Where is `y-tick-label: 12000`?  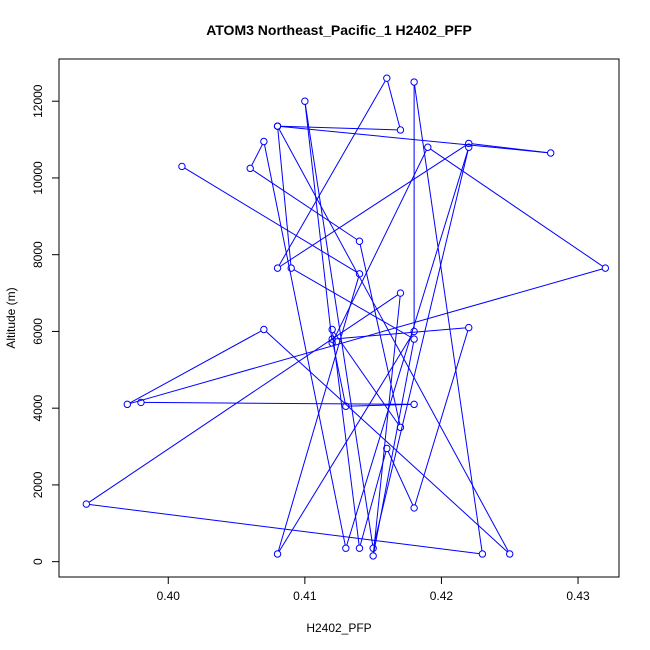
y-tick-label: 12000 is located at coordinates (38, 101).